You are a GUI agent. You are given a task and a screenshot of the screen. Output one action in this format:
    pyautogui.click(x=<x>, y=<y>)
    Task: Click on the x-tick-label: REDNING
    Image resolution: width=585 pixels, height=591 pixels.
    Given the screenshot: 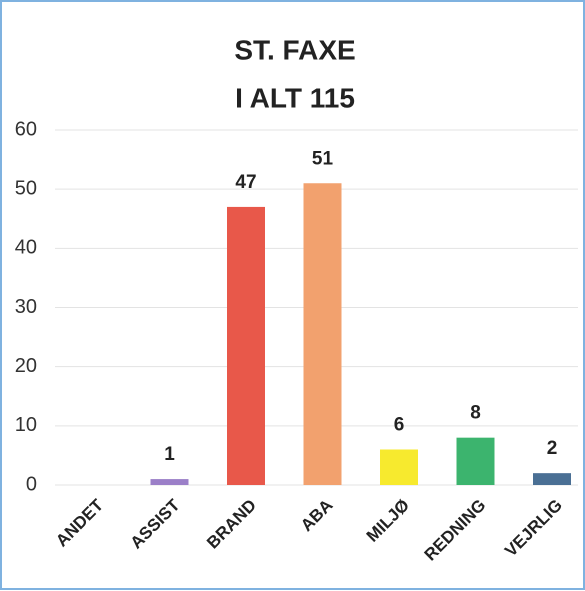 What is the action you would take?
    pyautogui.click(x=455, y=530)
    